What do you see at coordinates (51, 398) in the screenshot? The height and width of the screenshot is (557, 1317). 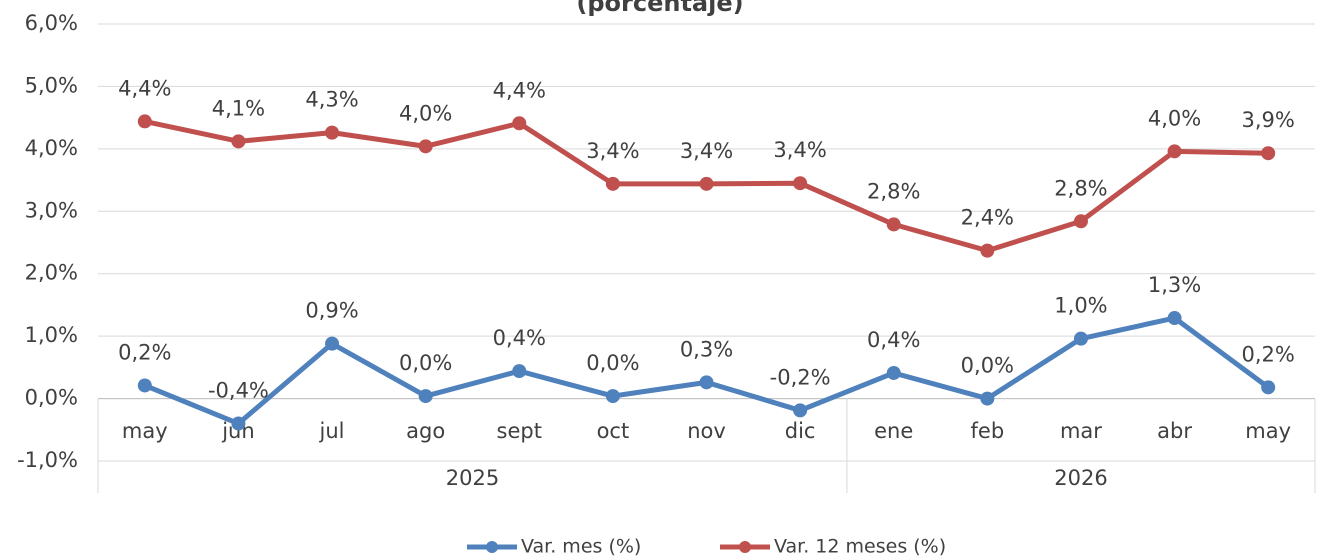 I see `y-tick-label: 0,0%` at bounding box center [51, 398].